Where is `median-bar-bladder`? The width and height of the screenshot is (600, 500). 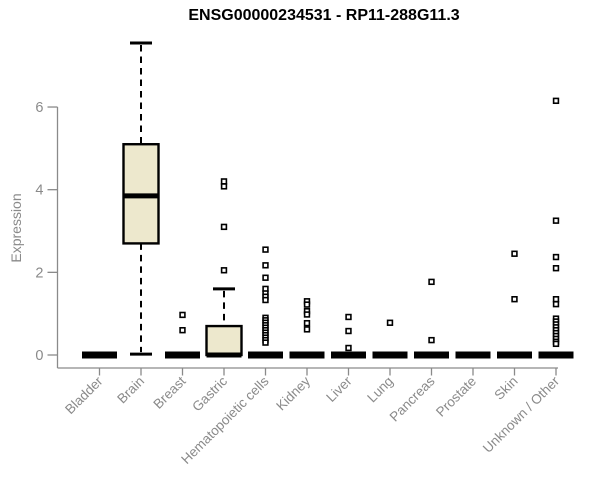 median-bar-bladder is located at coordinates (99, 355).